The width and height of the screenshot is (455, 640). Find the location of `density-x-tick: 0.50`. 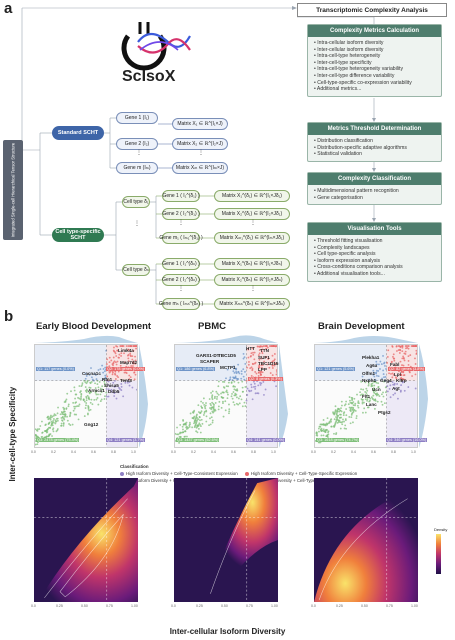

density-x-tick: 0.50 is located at coordinates (364, 606).